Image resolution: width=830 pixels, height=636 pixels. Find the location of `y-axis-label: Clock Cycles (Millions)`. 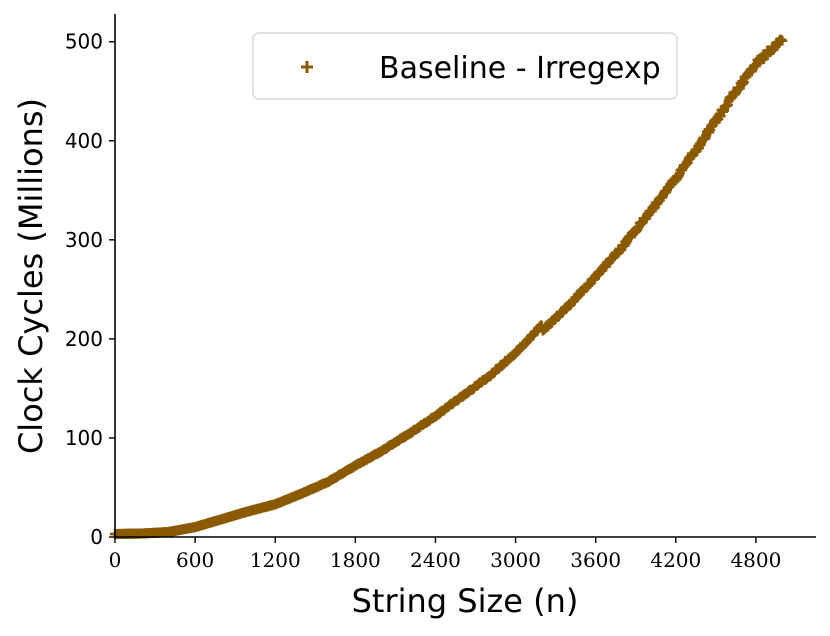

y-axis-label: Clock Cycles (Millions) is located at coordinates (31, 276).